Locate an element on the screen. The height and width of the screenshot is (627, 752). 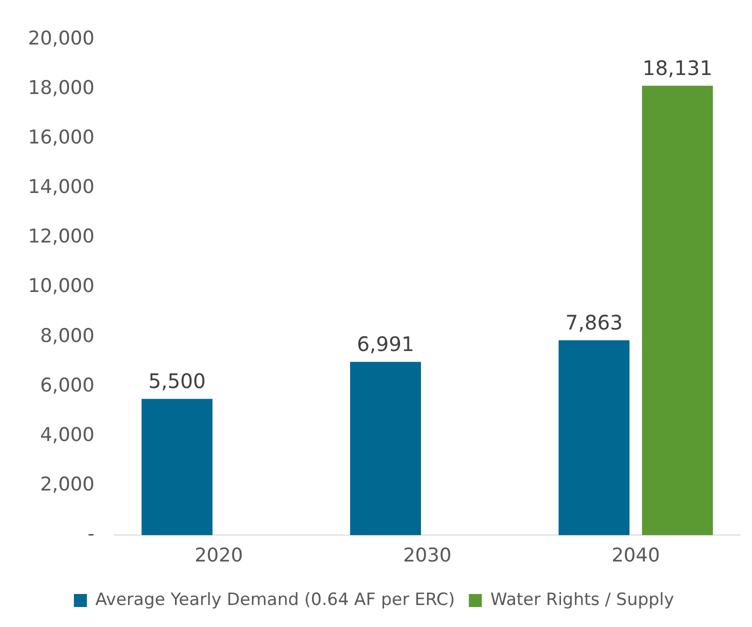
x-tick-label: 2040 is located at coordinates (636, 555).